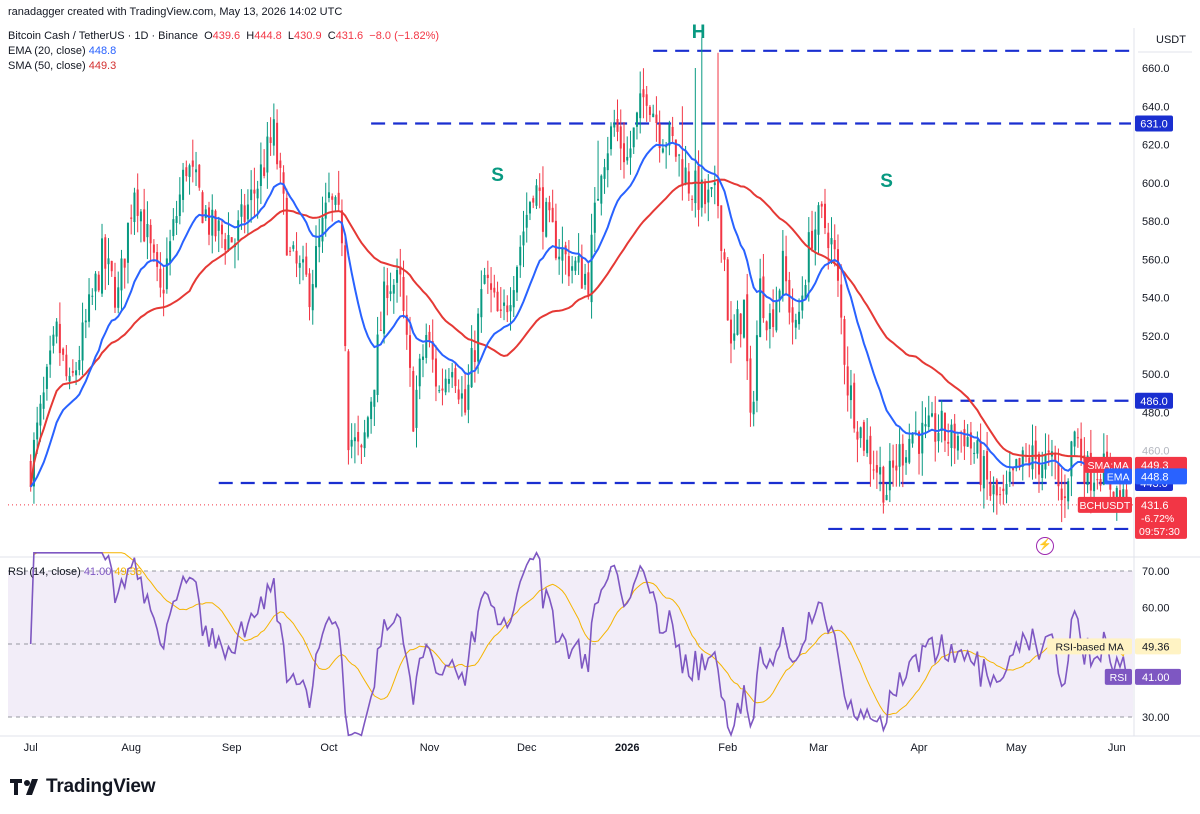  I want to click on tradingview-logo: TradingView, so click(83, 787).